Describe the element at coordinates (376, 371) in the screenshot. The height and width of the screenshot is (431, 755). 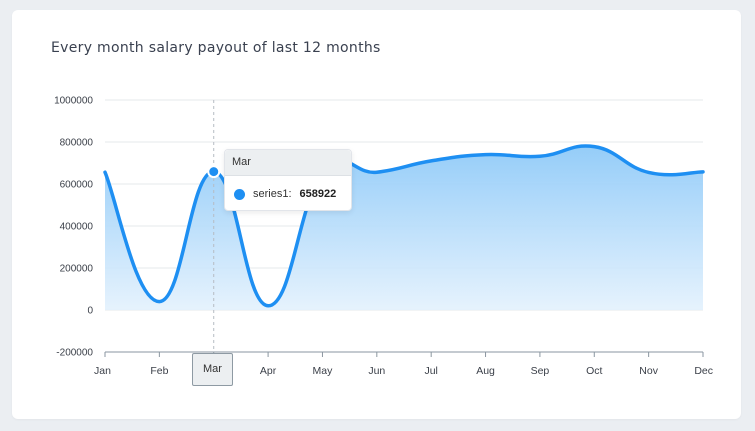
I see `x-tick-label: Jun` at that location.